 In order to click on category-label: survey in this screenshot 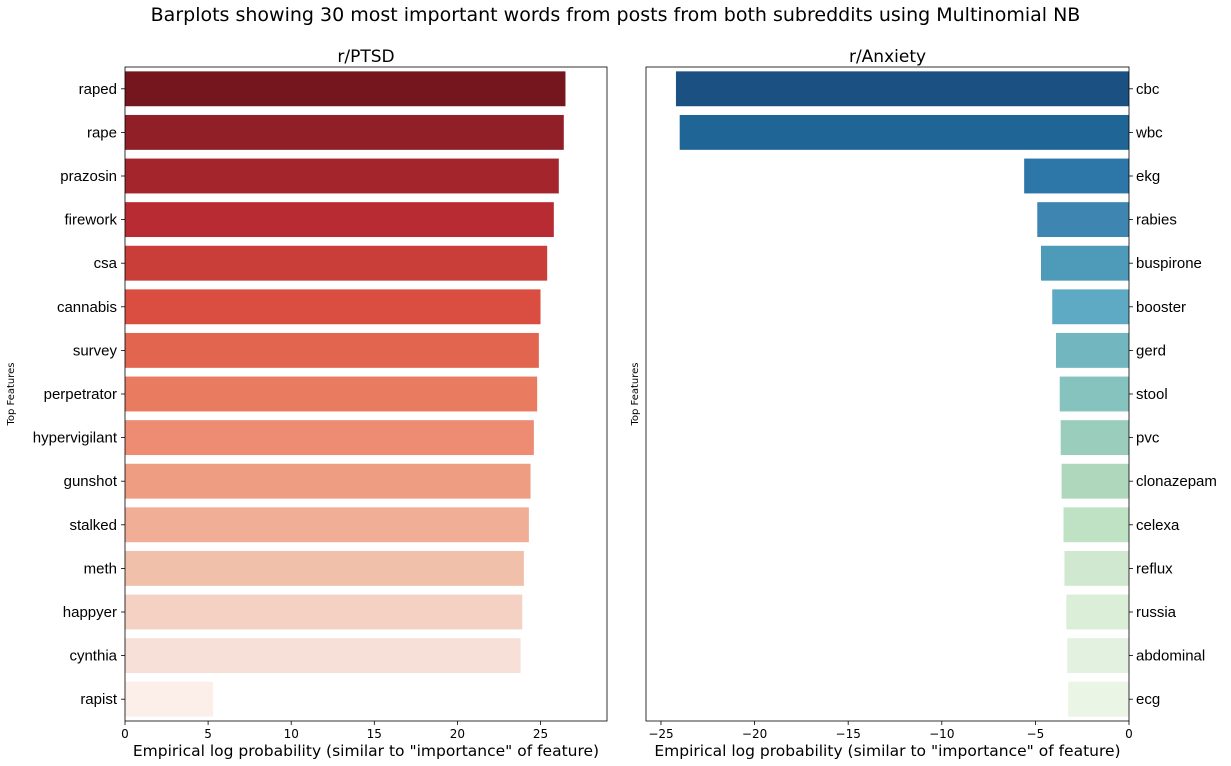, I will do `click(95, 350)`.